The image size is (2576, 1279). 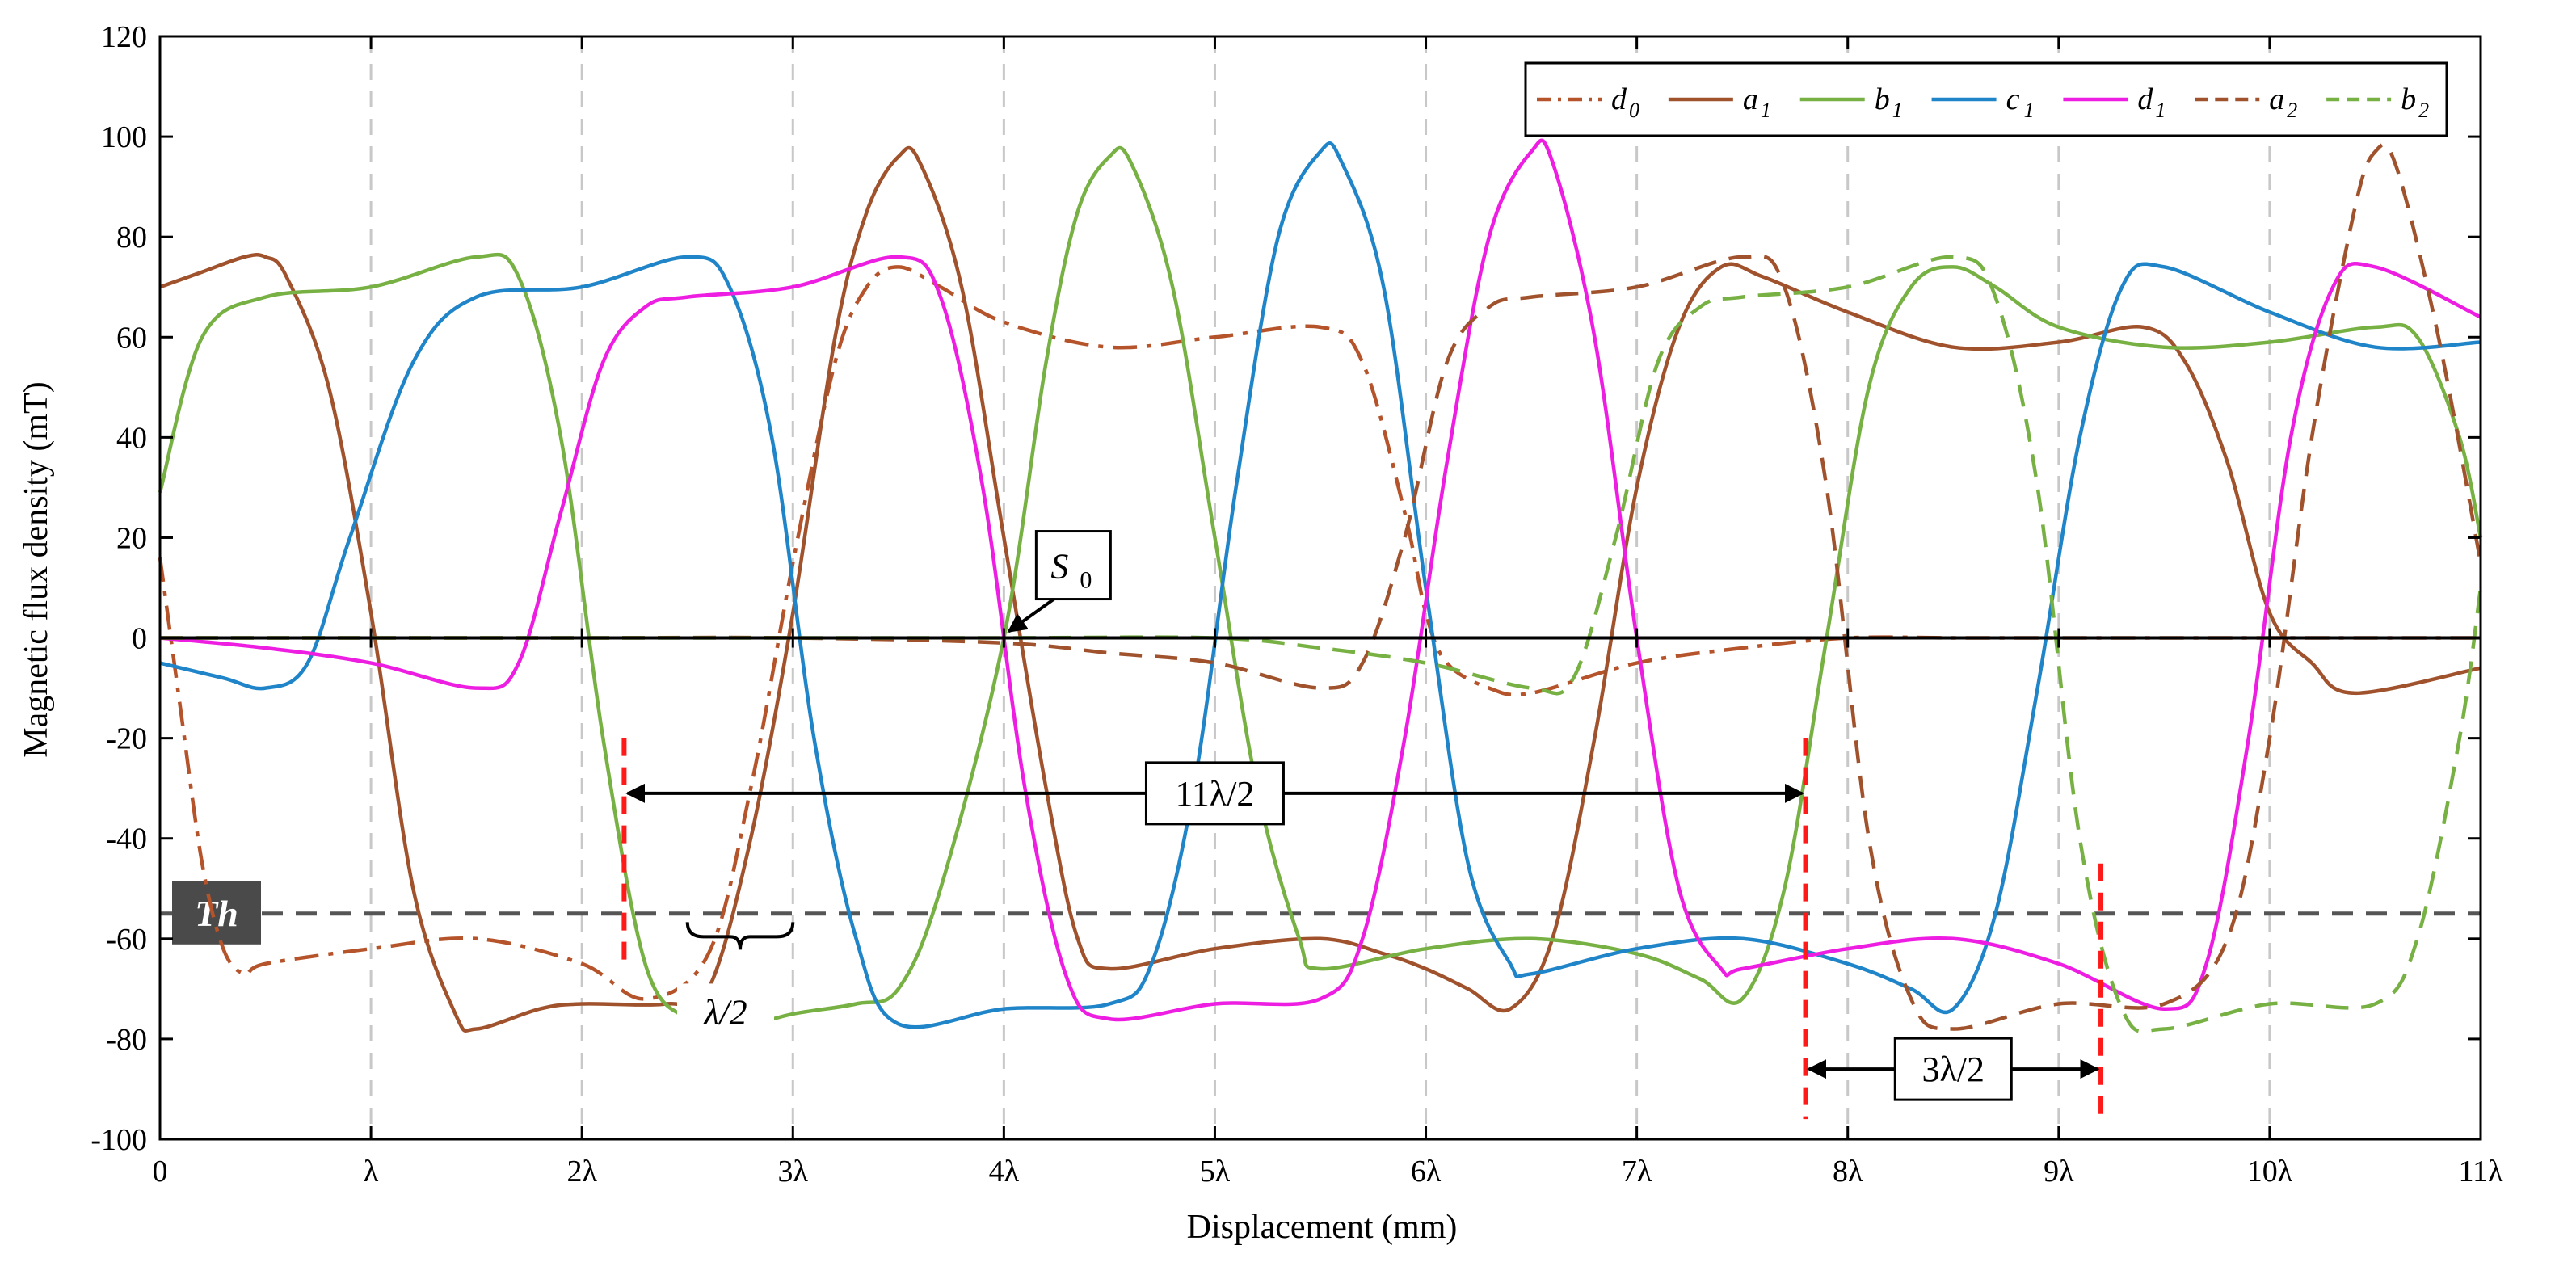 I want to click on x-tick-label: 7λ, so click(x=1637, y=1172).